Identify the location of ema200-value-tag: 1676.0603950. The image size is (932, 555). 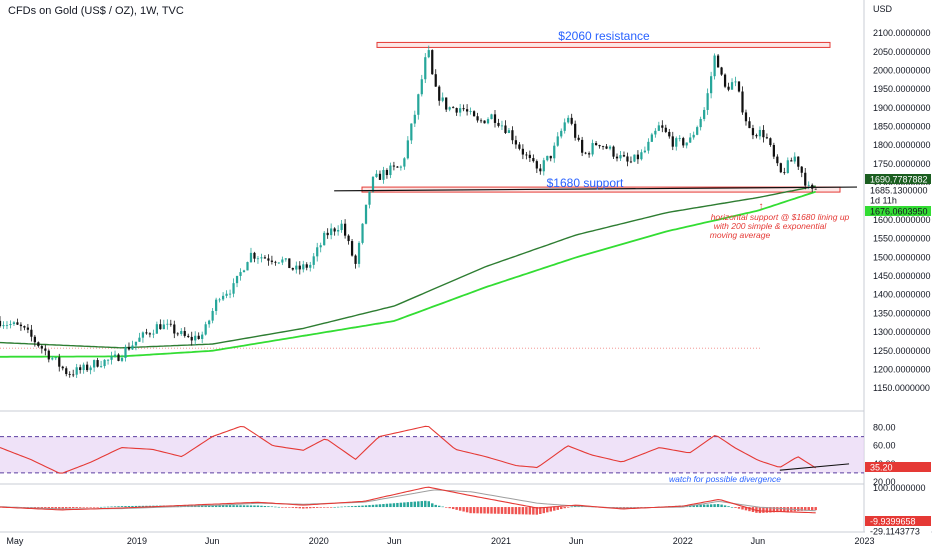
(899, 212).